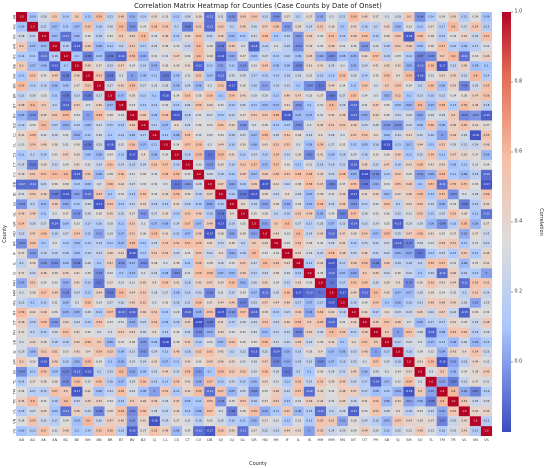 Image resolution: width=550 pixels, height=468 pixels. Describe the element at coordinates (155, 391) in the screenshot. I see `heatmap-cell-value: 0` at that location.